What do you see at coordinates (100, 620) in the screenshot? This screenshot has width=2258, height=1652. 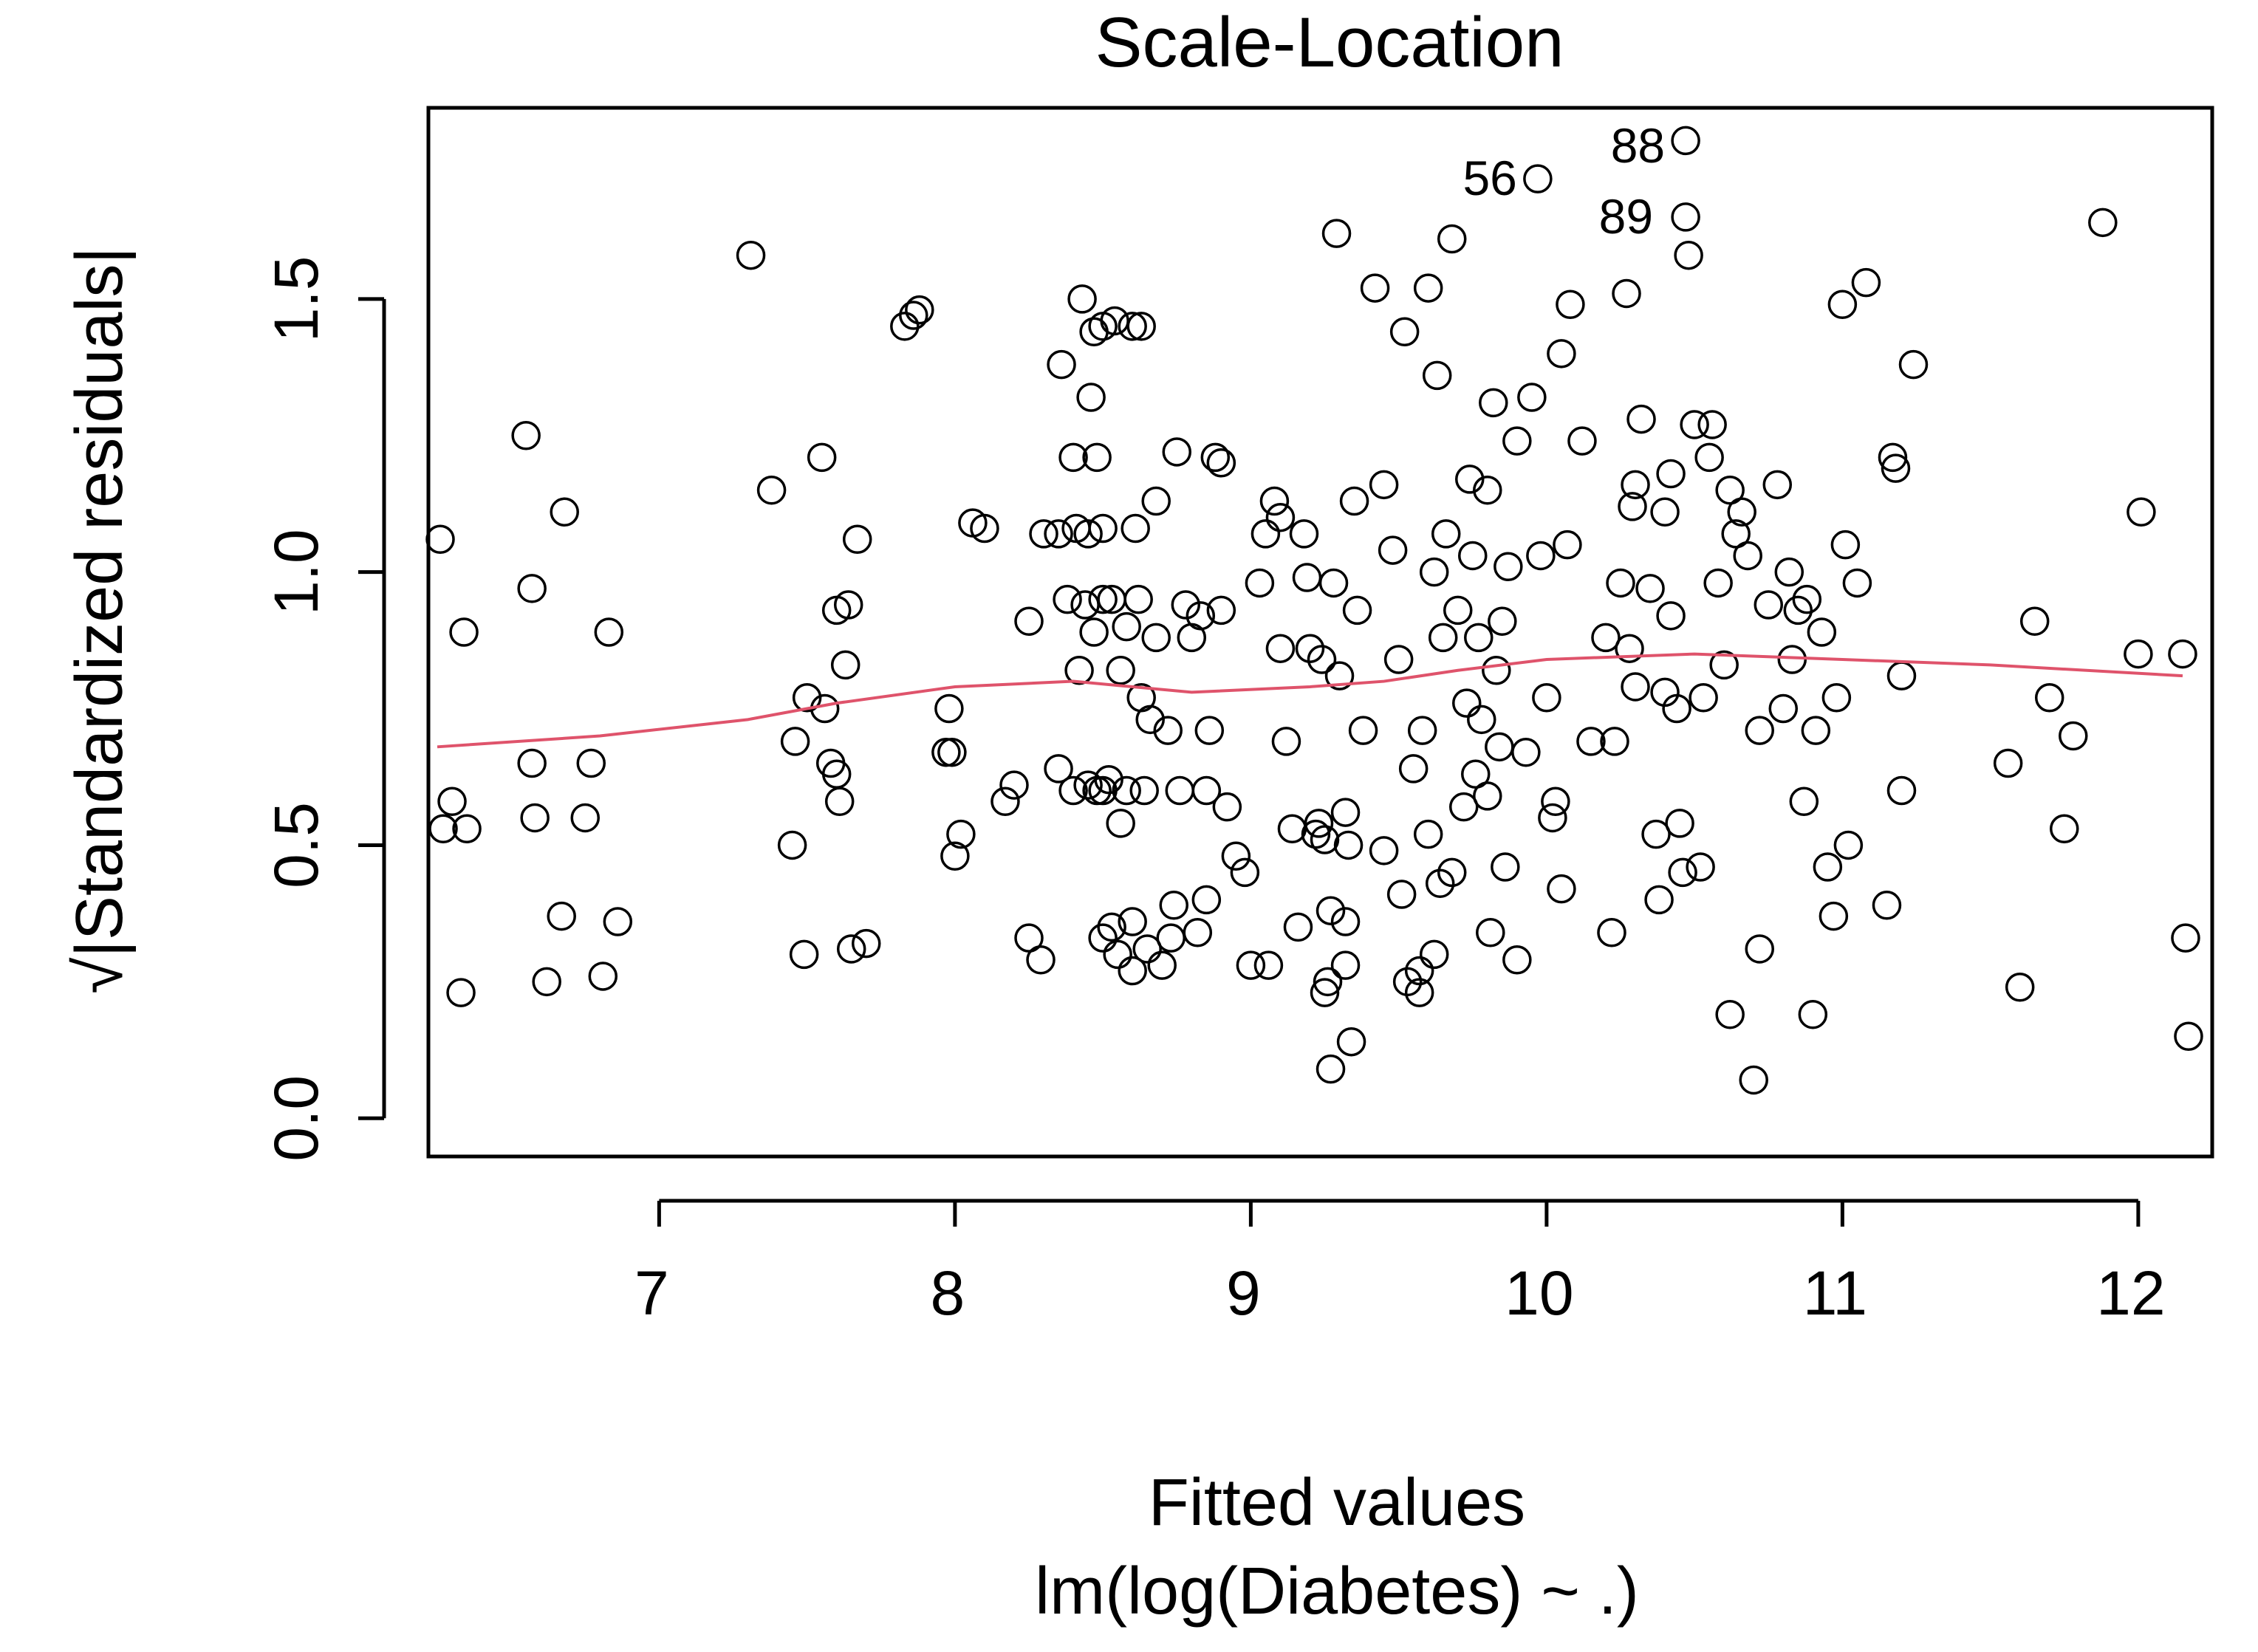 I see `y-axis-label: √|Standardized residuals|` at bounding box center [100, 620].